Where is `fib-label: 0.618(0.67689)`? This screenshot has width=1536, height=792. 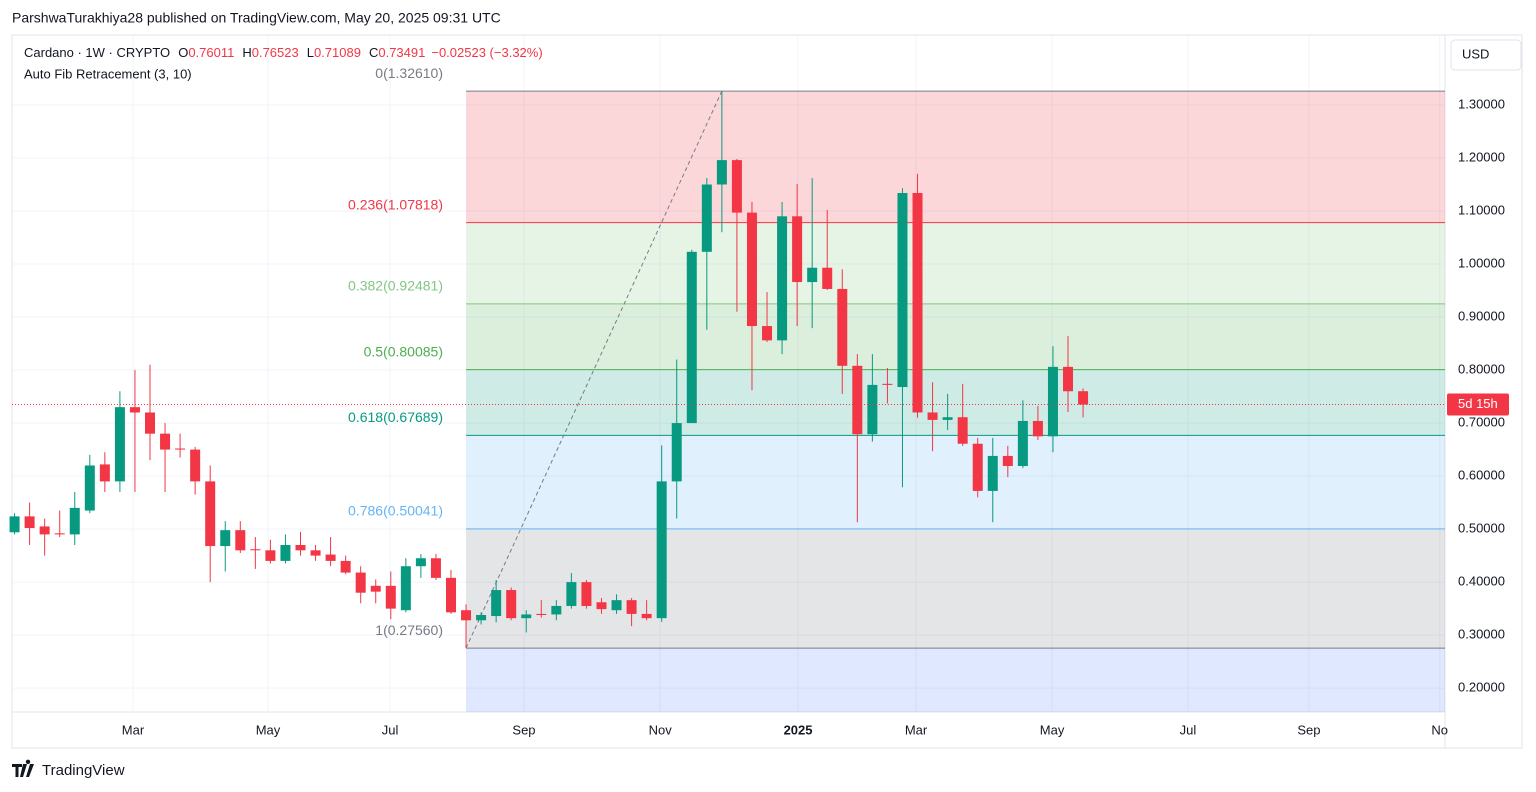
fib-label: 0.618(0.67689) is located at coordinates (395, 417).